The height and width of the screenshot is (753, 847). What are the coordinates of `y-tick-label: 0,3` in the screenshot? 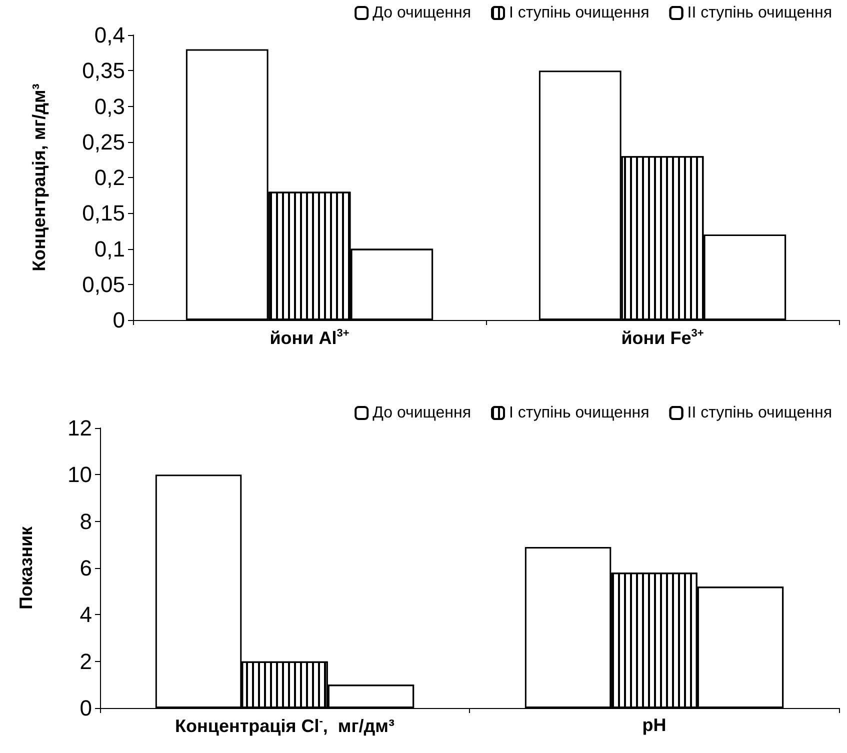 It's located at (109, 106).